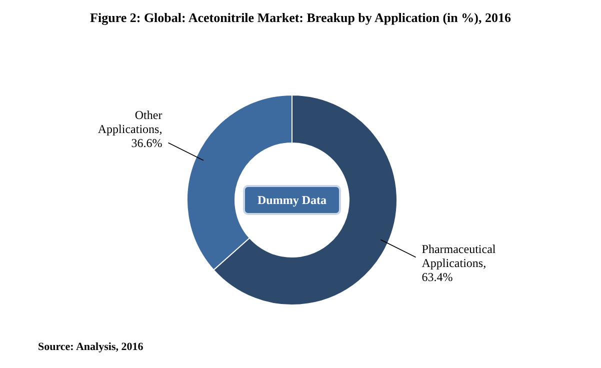 The image size is (601, 368). What do you see at coordinates (91, 347) in the screenshot?
I see `source-note: Source: Analysis, 2016` at bounding box center [91, 347].